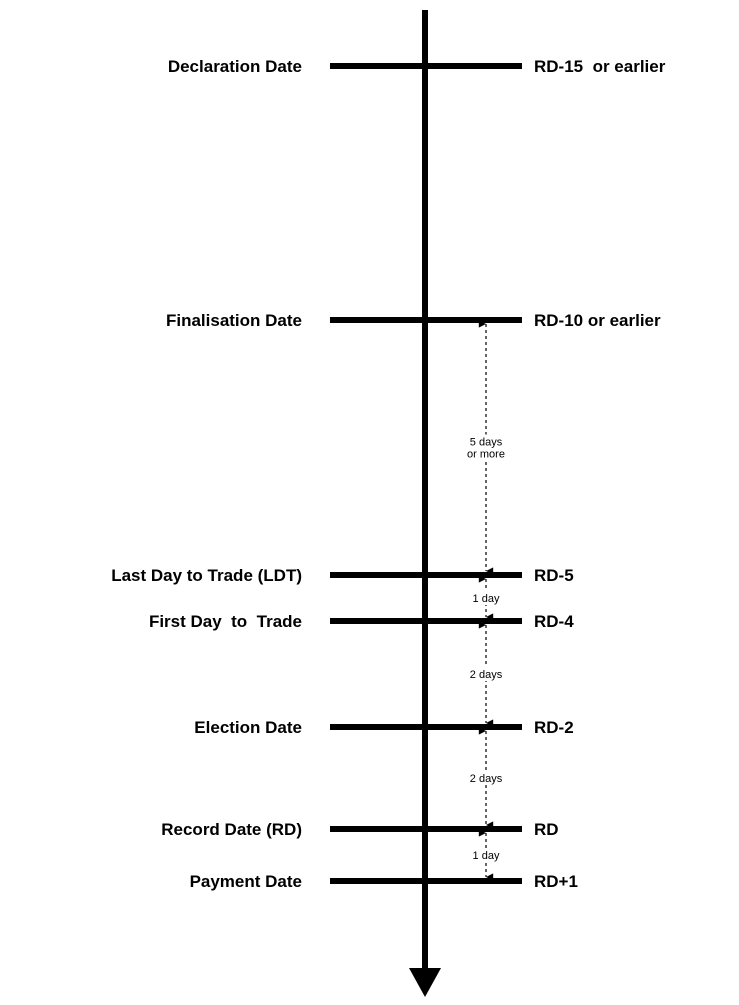 Image resolution: width=739 pixels, height=1005 pixels. I want to click on event-name: Declaration Date, so click(235, 66).